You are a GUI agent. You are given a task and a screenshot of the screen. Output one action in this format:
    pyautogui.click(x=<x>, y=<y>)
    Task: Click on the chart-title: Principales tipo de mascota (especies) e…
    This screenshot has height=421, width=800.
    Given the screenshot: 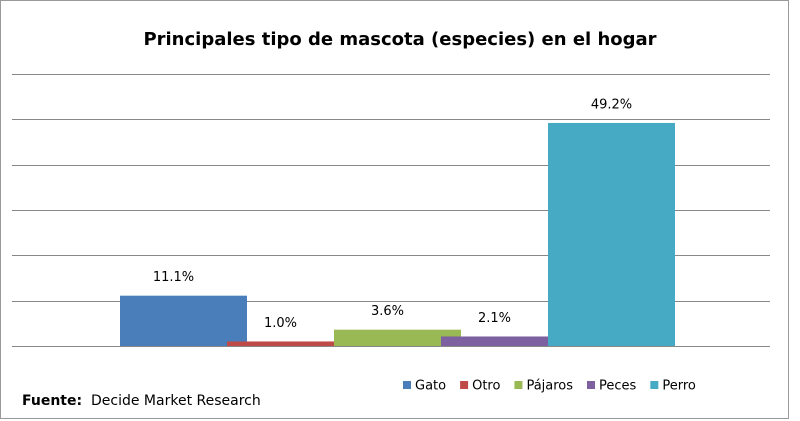 What is the action you would take?
    pyautogui.click(x=399, y=39)
    